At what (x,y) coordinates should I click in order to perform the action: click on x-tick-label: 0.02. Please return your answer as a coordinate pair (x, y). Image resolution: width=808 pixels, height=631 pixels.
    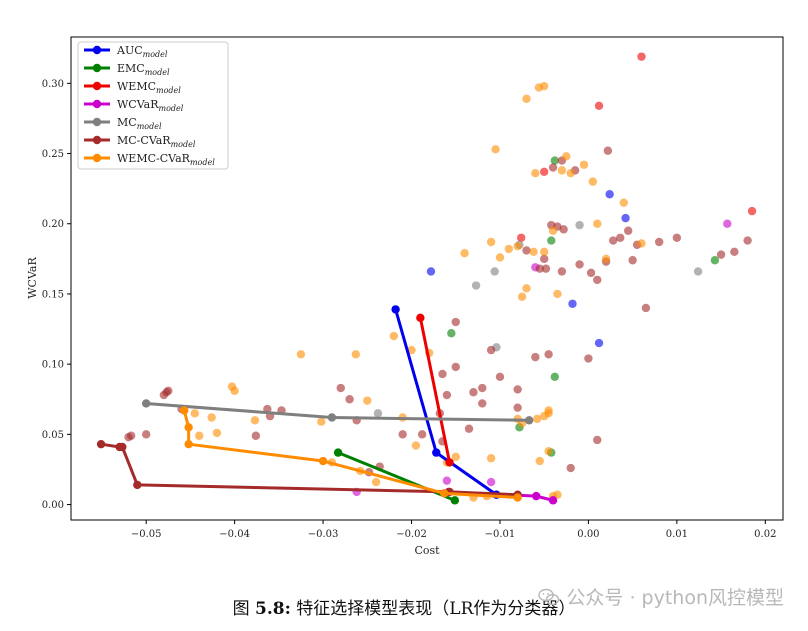
    Looking at the image, I should click on (765, 534).